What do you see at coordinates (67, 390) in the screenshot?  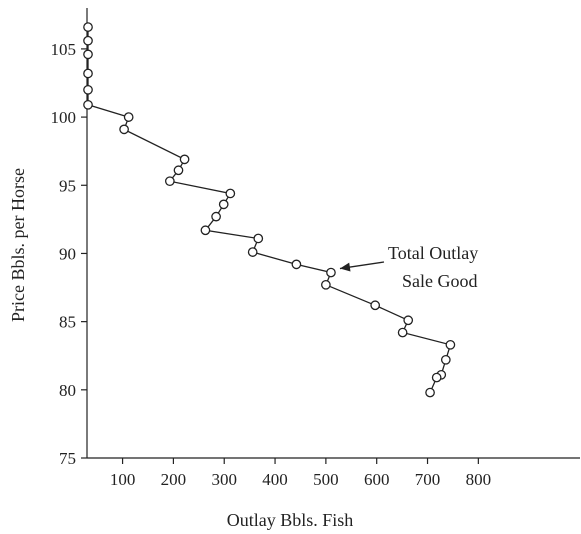 I see `y-tick-label: 80` at bounding box center [67, 390].